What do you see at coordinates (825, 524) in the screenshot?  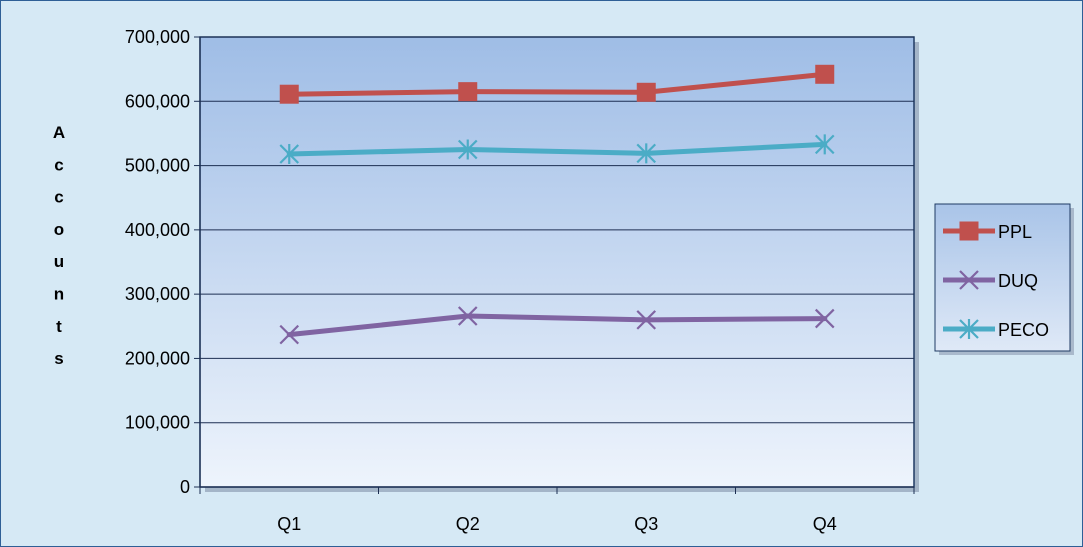 I see `x-tick-label: Q4` at bounding box center [825, 524].